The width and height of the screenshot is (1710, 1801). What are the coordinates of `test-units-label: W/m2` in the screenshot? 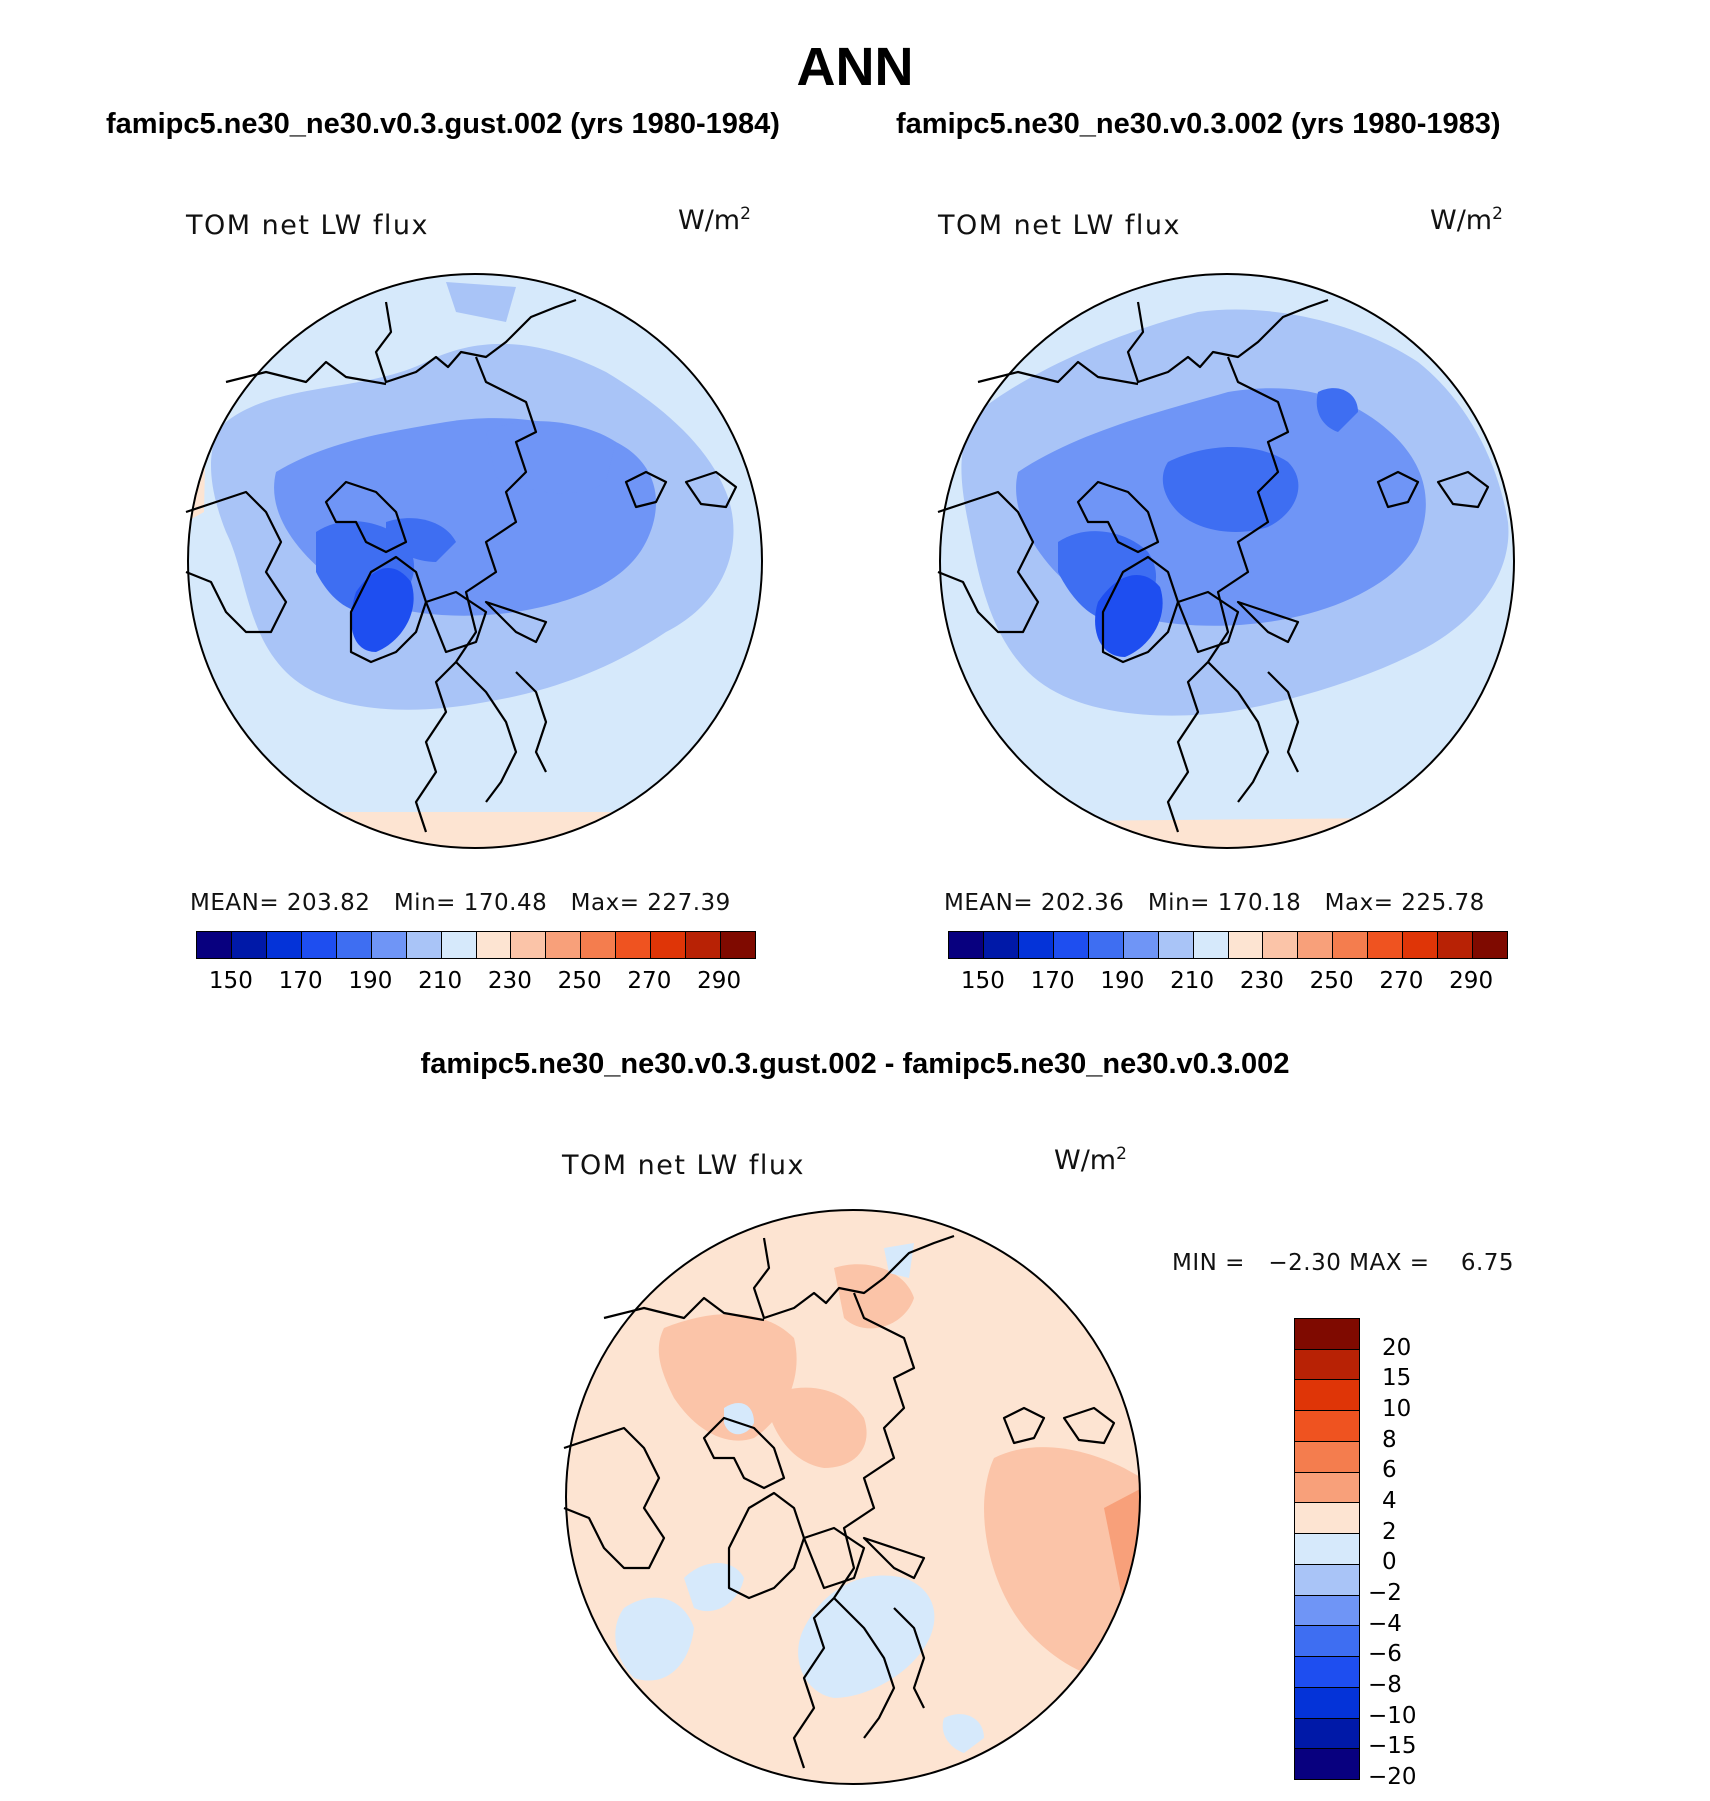 It's located at (714, 220).